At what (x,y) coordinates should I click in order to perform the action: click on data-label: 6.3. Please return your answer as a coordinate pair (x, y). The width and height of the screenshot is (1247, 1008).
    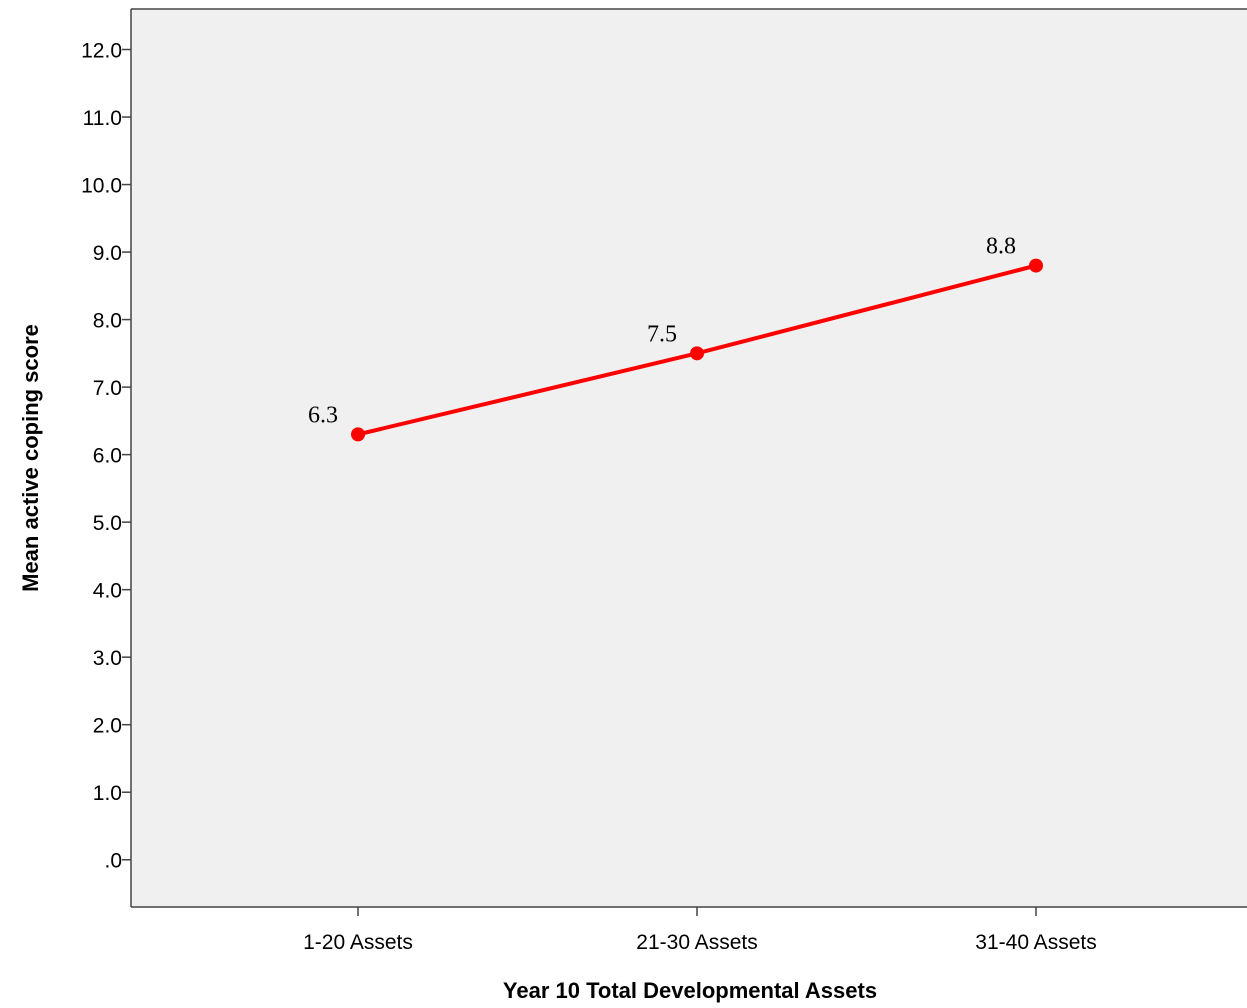
    Looking at the image, I should click on (323, 415).